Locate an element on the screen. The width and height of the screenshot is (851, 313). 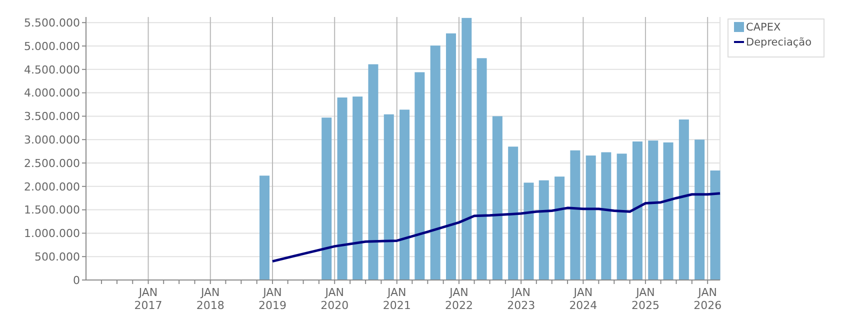
line-series is located at coordinates (496, 227).